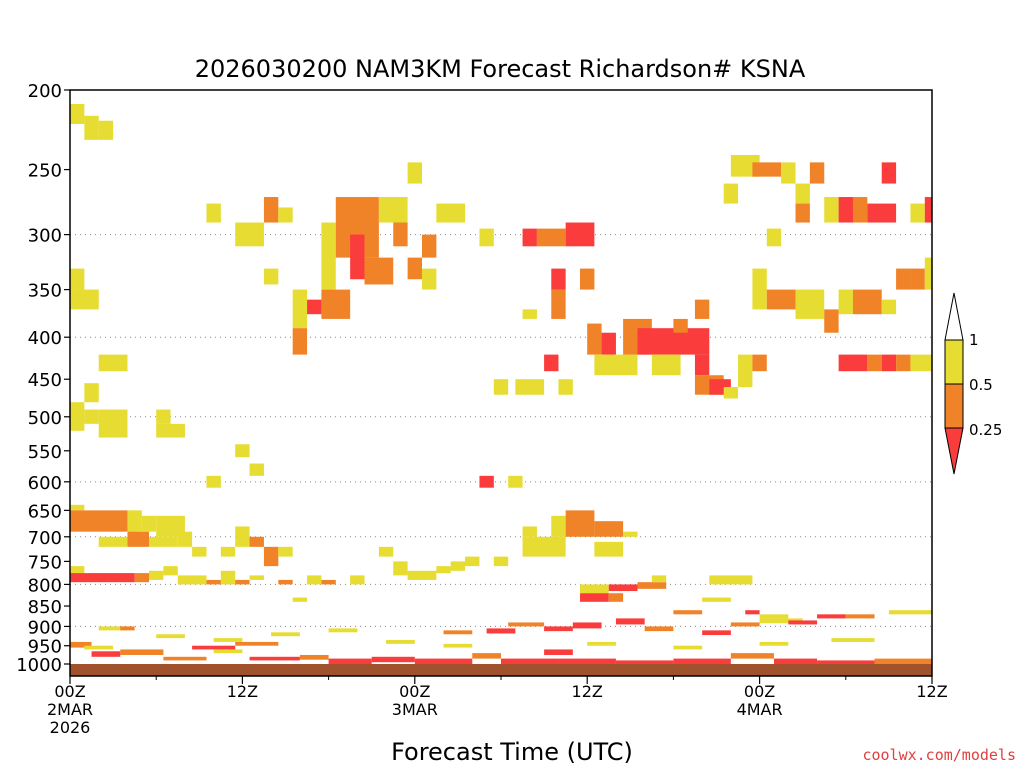  Describe the element at coordinates (939, 755) in the screenshot. I see `credit-link: coolwx.com/models` at that location.